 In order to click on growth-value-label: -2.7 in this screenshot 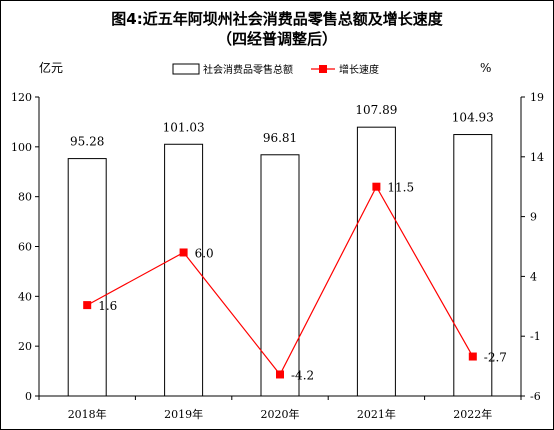, I will do `click(495, 358)`.